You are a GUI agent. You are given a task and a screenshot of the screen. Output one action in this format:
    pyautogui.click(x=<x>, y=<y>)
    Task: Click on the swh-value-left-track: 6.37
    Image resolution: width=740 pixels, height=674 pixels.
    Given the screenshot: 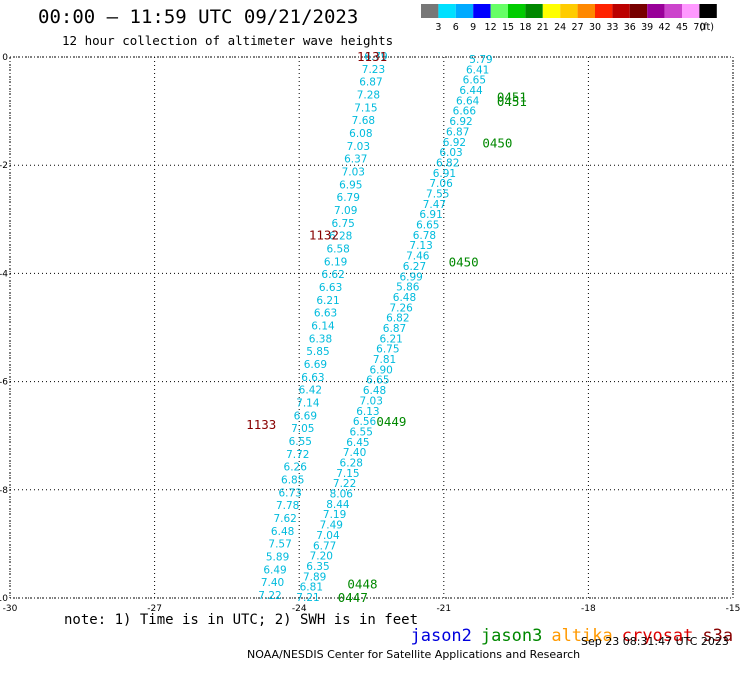 What is the action you would take?
    pyautogui.click(x=355, y=160)
    